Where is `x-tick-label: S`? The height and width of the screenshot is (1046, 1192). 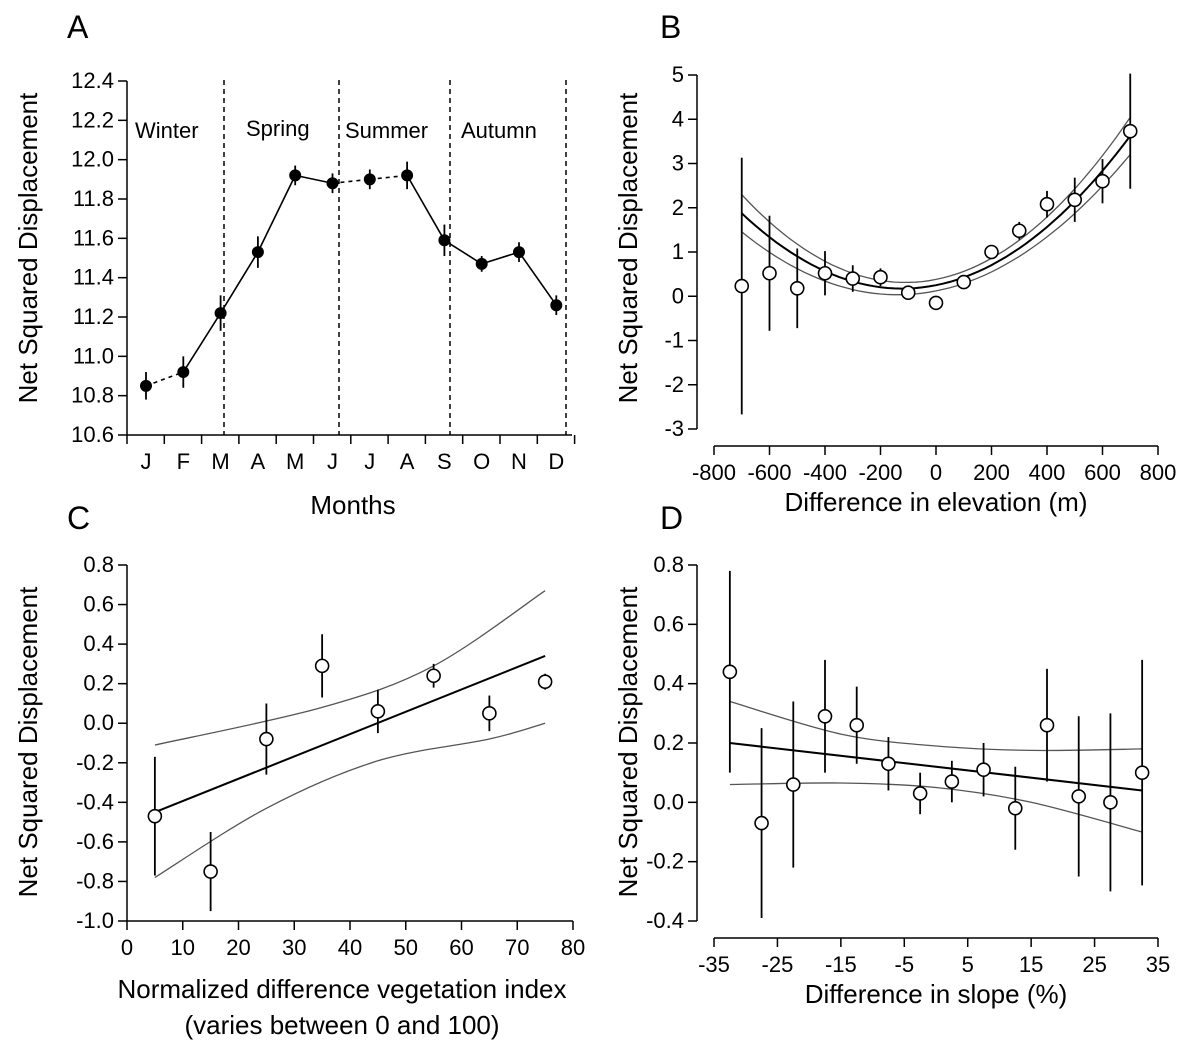
x-tick-label: S is located at coordinates (444, 461).